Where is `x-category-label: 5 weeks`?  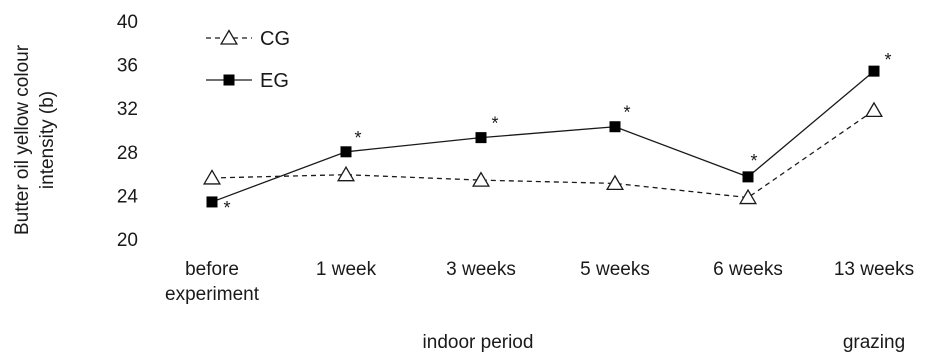
x-category-label: 5 weeks is located at coordinates (615, 269).